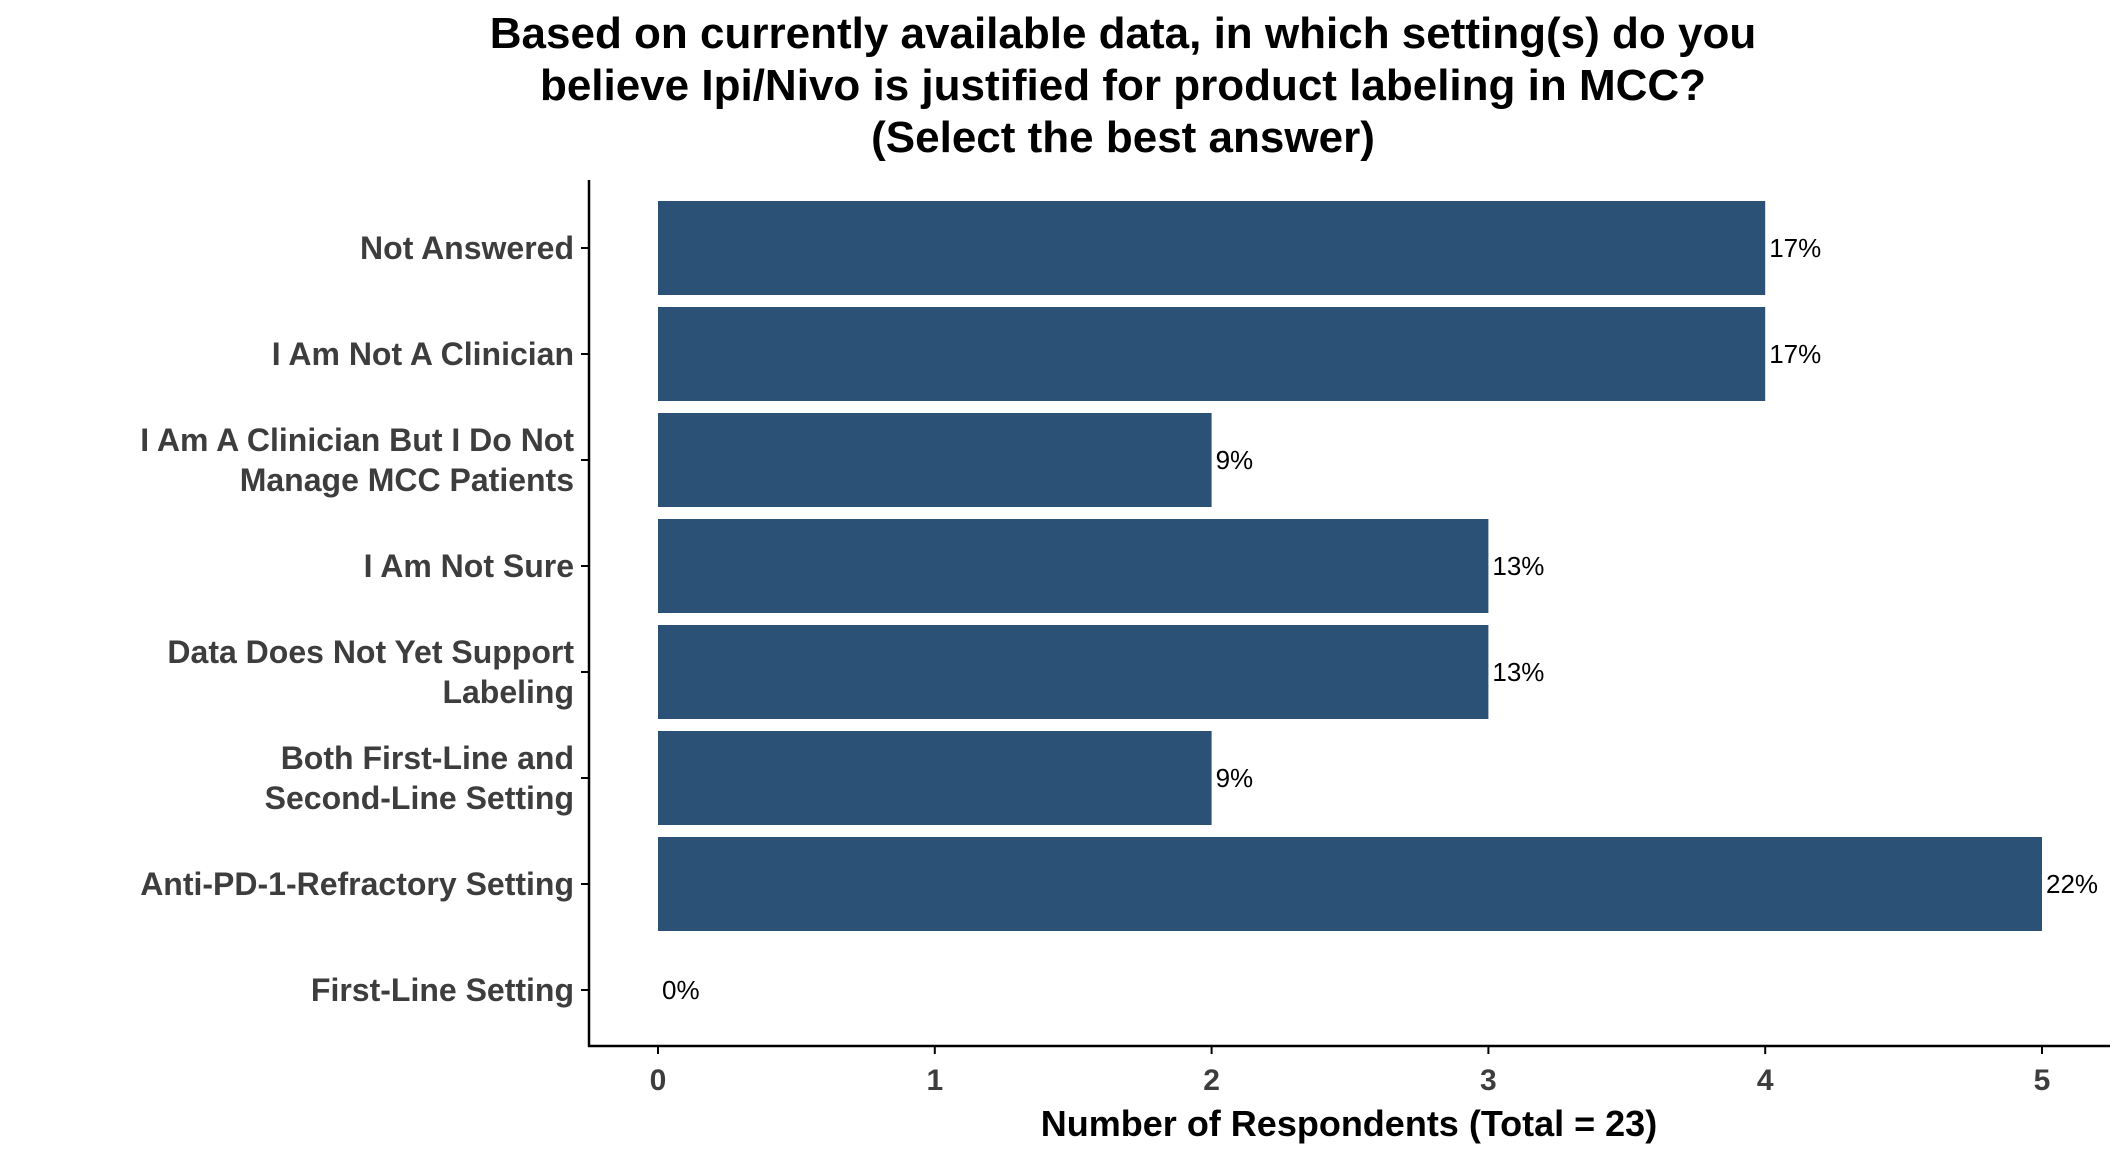 The width and height of the screenshot is (2112, 1152). Describe the element at coordinates (658, 1080) in the screenshot. I see `x-tick-label: 0` at that location.